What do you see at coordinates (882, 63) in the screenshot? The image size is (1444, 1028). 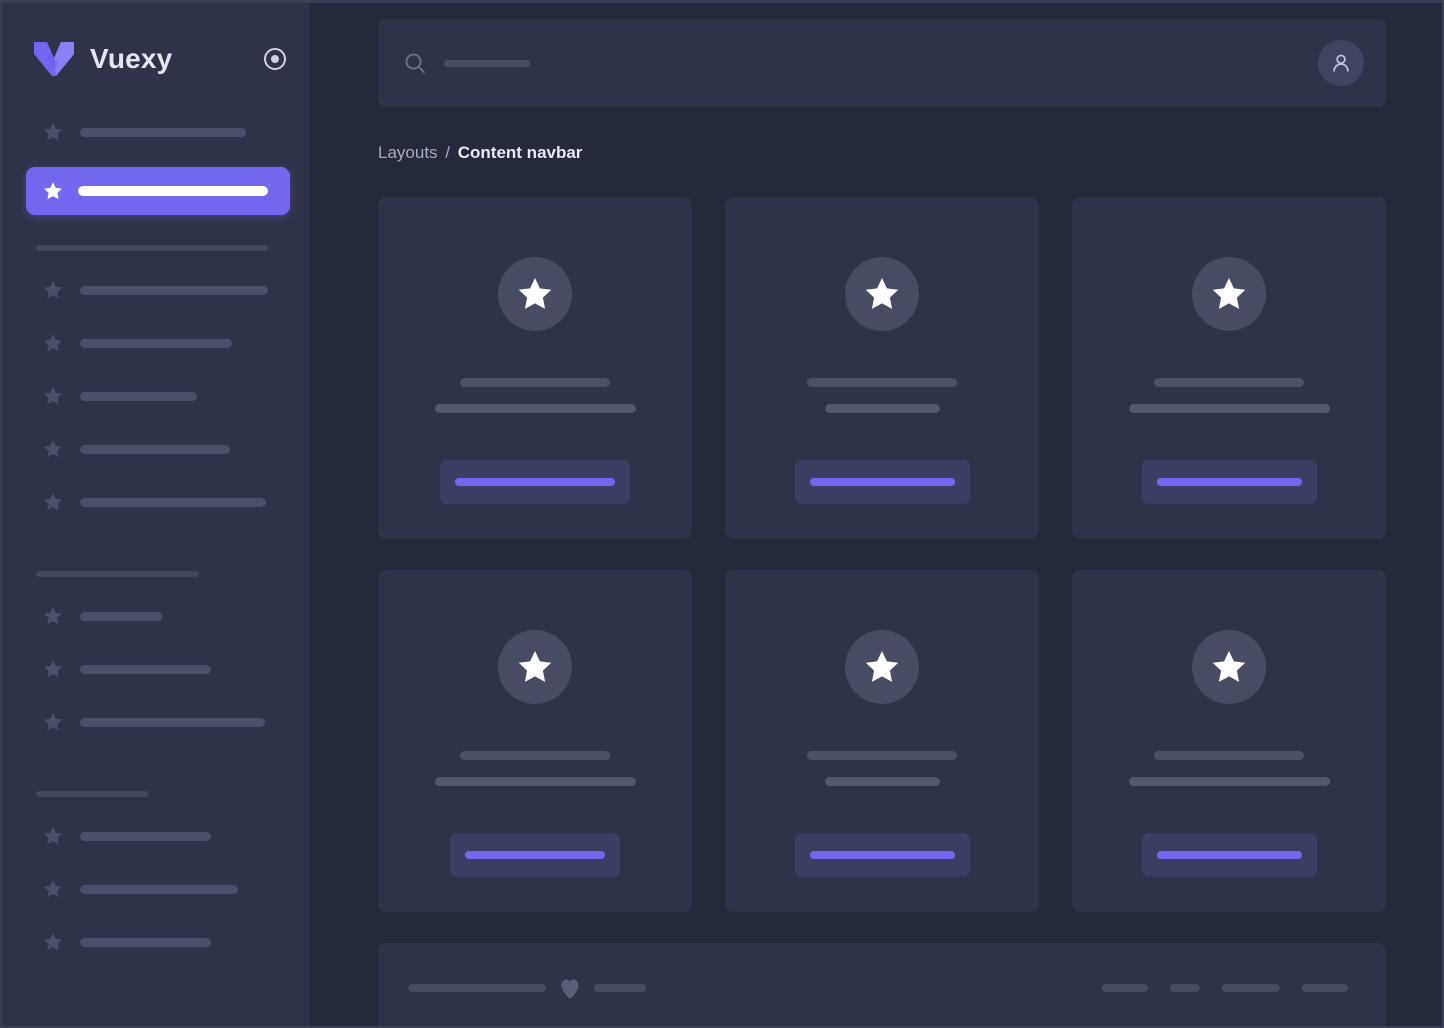 I see `content-navbar` at bounding box center [882, 63].